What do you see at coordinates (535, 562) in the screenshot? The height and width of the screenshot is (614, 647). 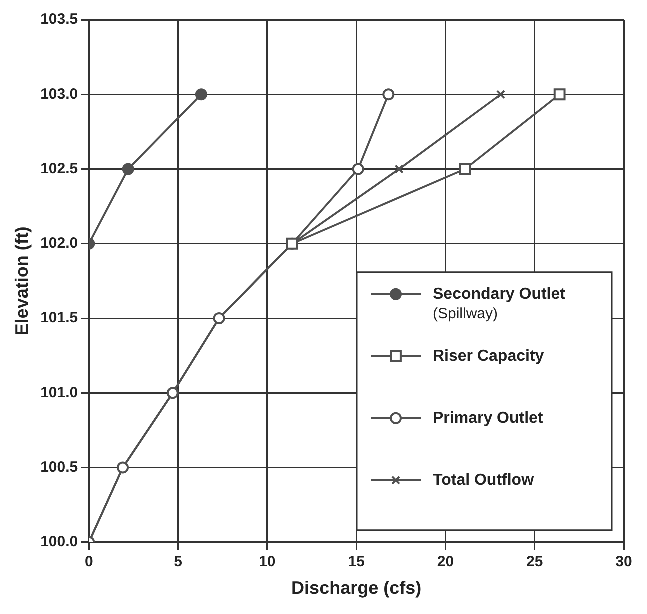 I see `x-tick-label: 25` at bounding box center [535, 562].